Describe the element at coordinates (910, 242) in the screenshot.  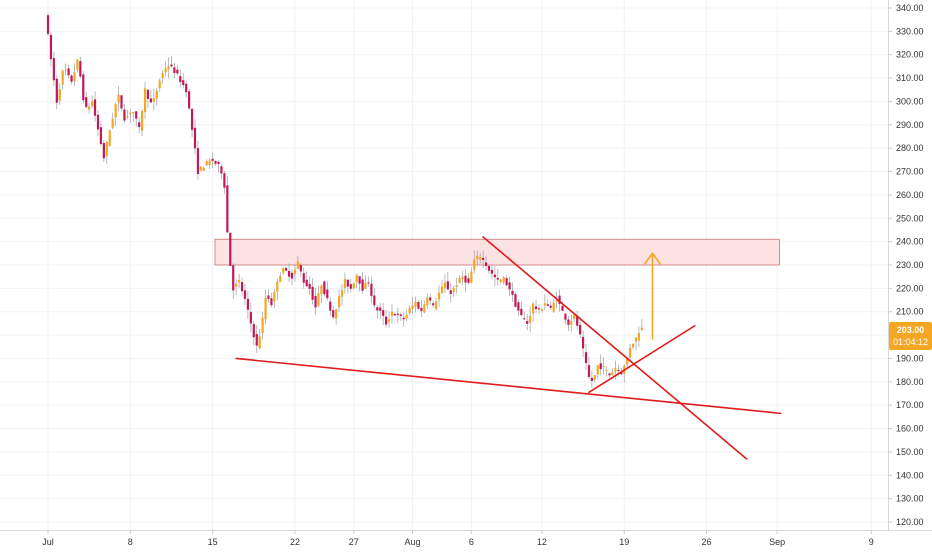
I see `y-tick-label: 240.00` at that location.